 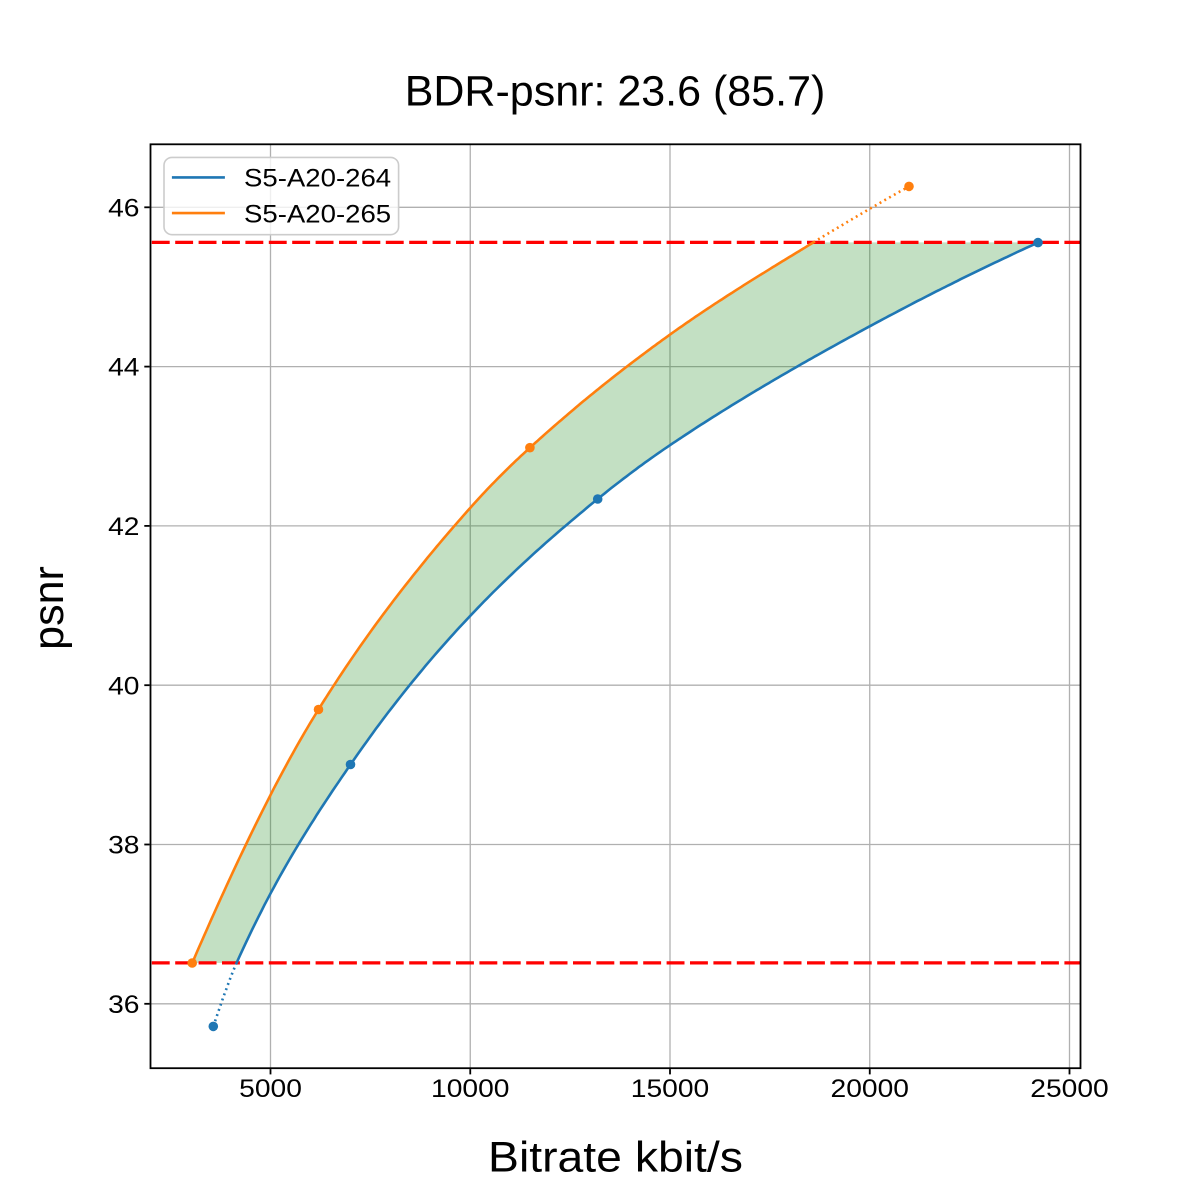 I want to click on svg-text: 38, so click(x=123, y=845).